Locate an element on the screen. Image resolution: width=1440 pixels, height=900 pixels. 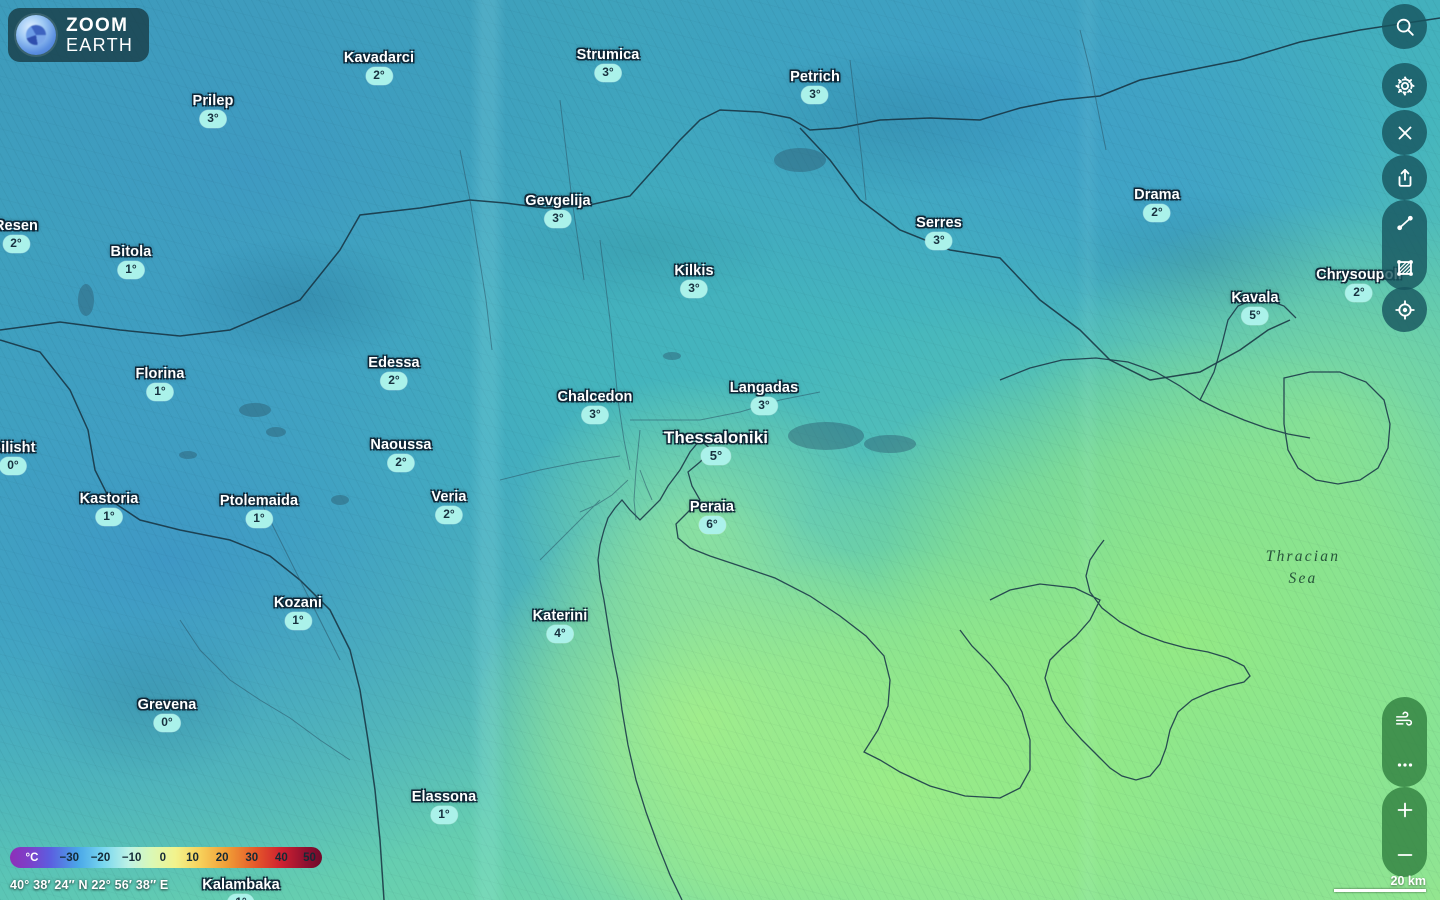
place-name: Langadas is located at coordinates (764, 388).